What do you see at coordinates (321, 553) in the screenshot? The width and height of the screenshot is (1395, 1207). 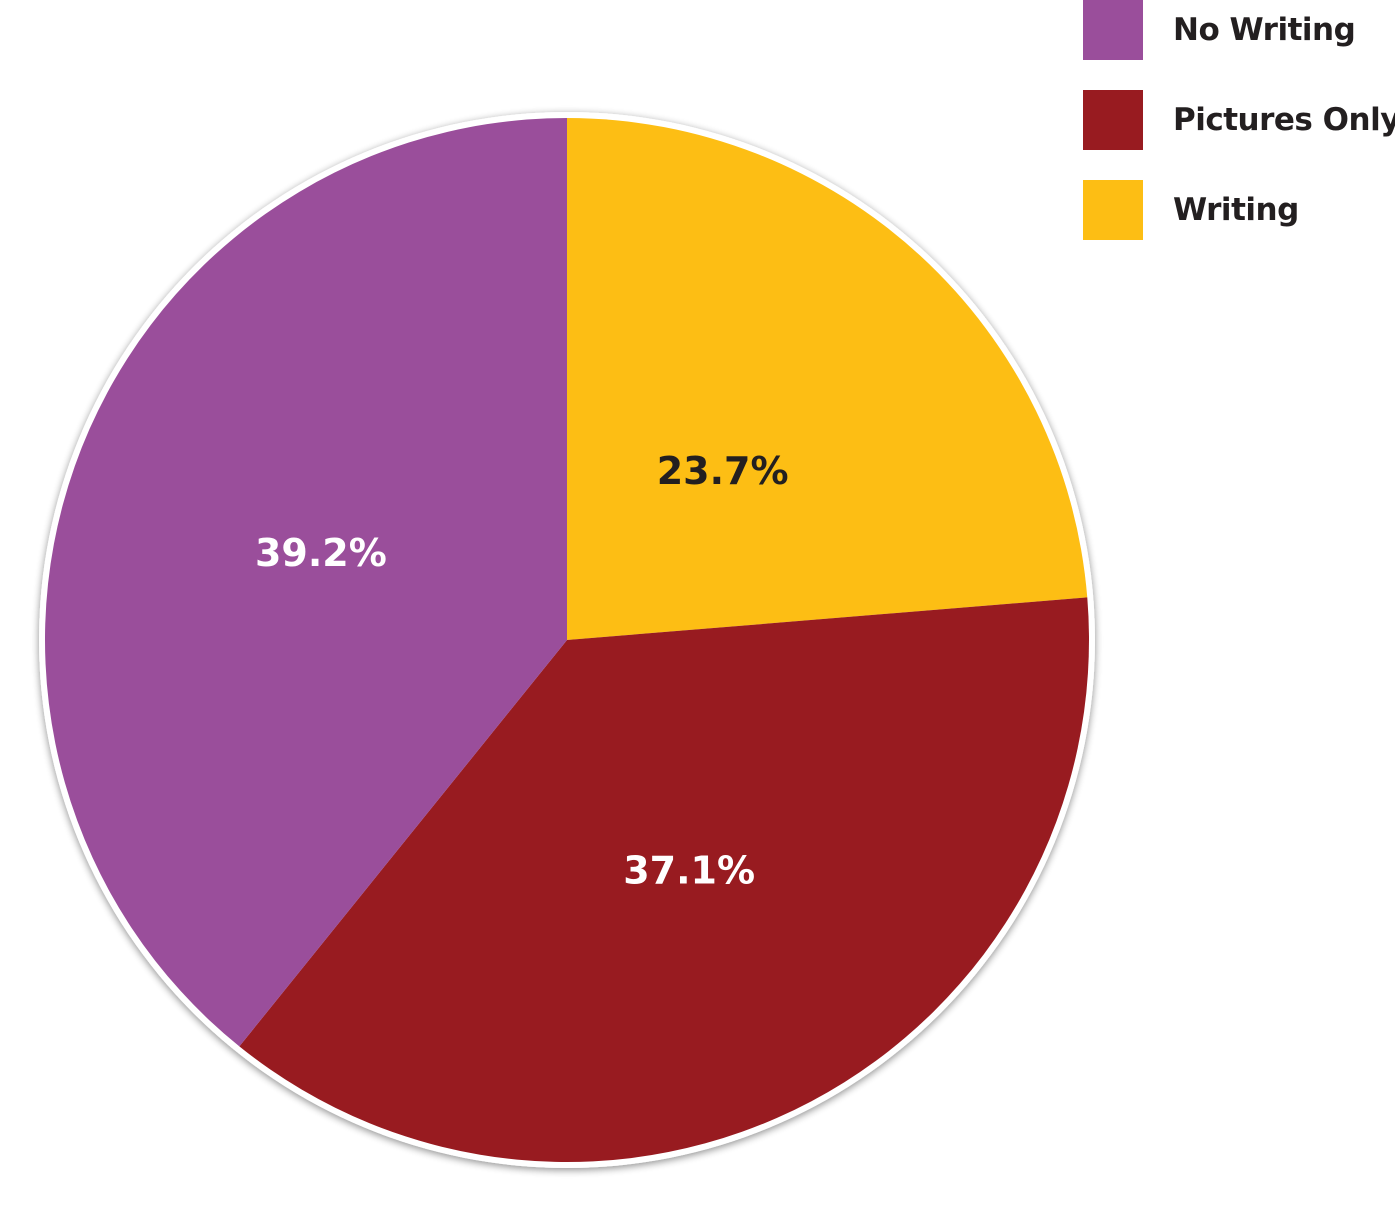 I see `slice-label-no-writing: 39.2%` at bounding box center [321, 553].